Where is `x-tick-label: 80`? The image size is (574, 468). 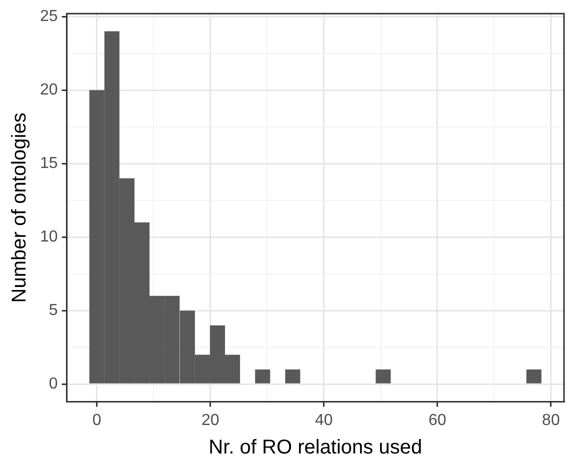
x-tick-label: 80 is located at coordinates (551, 420).